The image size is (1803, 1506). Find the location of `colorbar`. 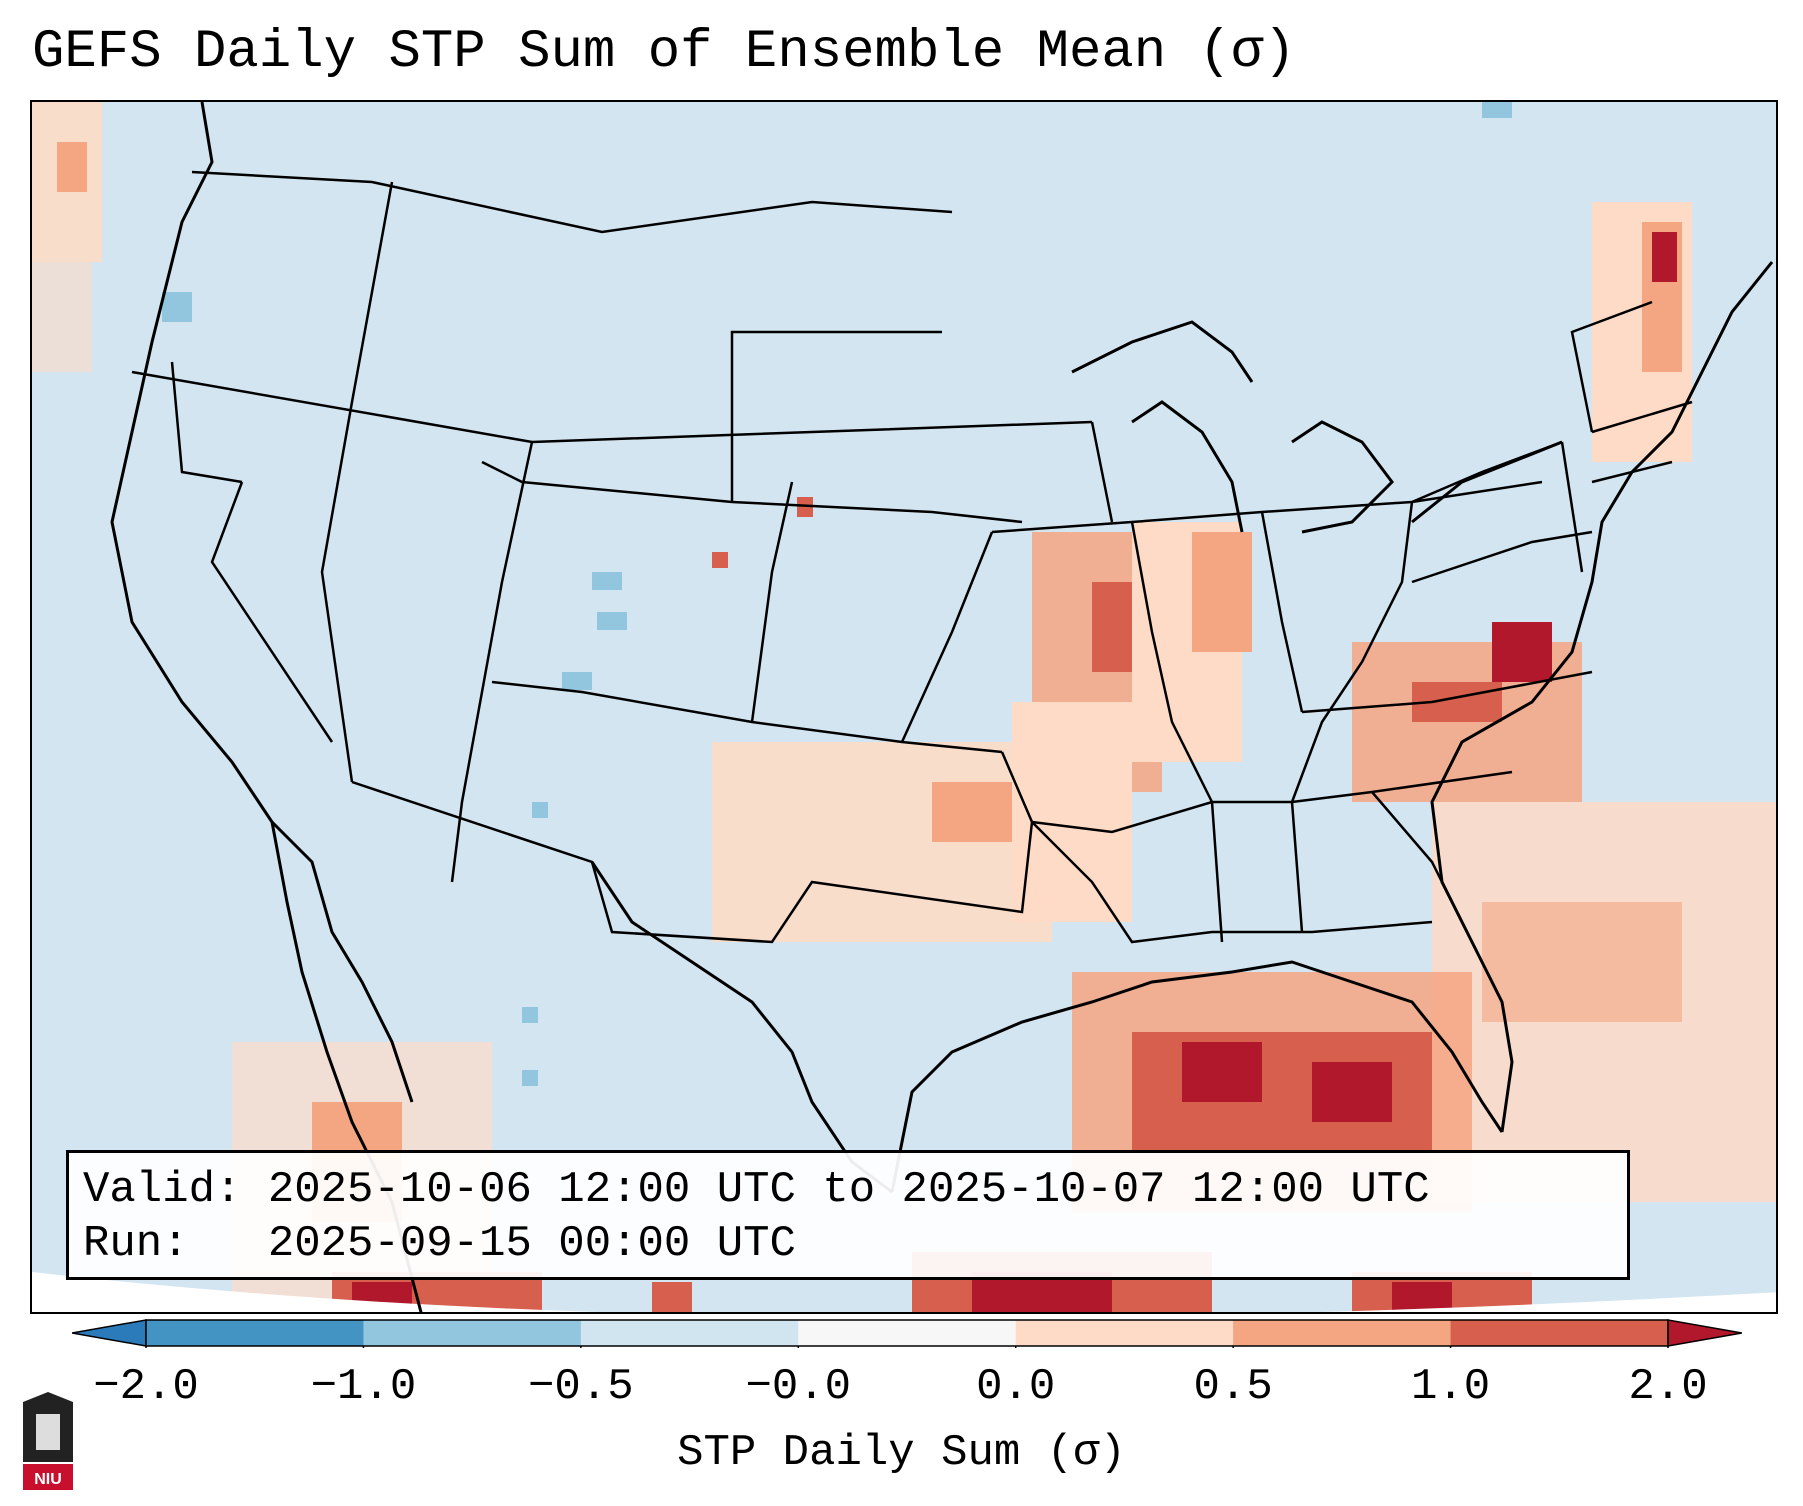

colorbar is located at coordinates (907, 1333).